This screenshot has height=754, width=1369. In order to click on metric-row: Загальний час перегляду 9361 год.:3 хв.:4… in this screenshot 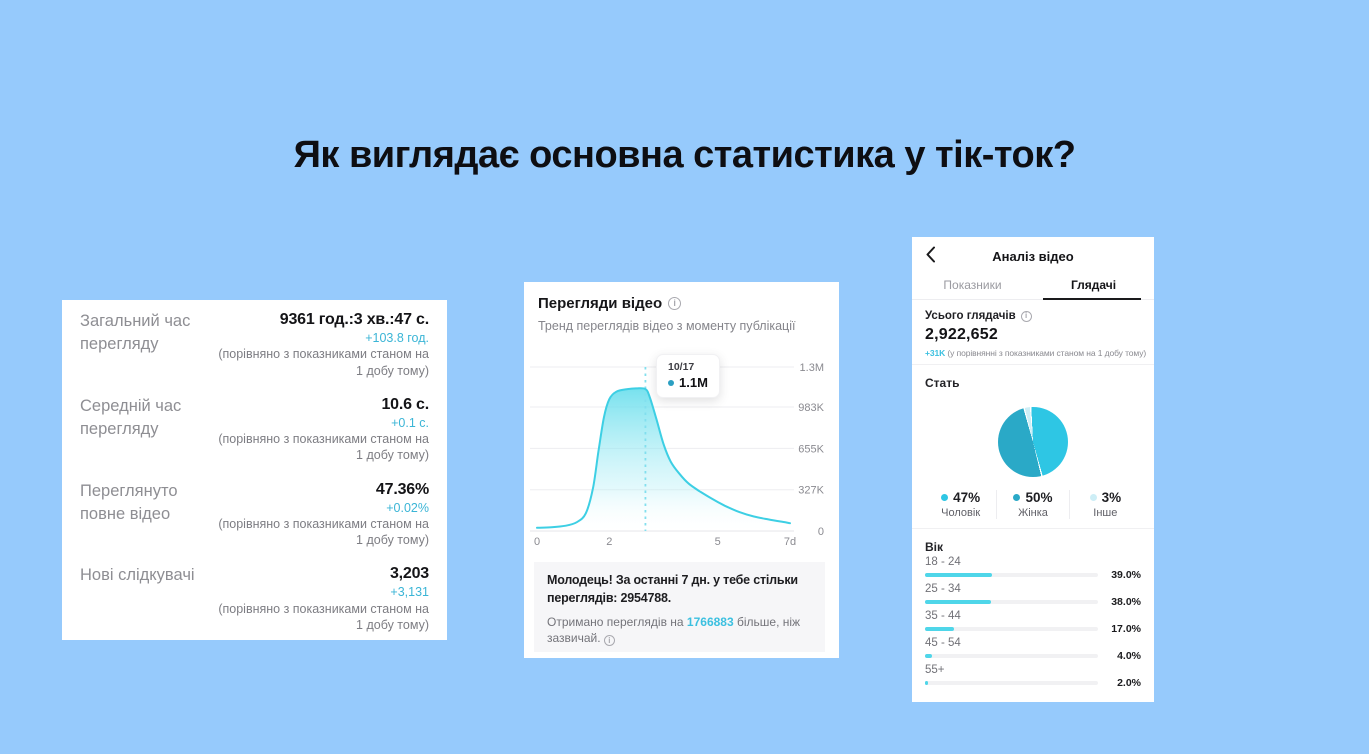, I will do `click(254, 344)`.